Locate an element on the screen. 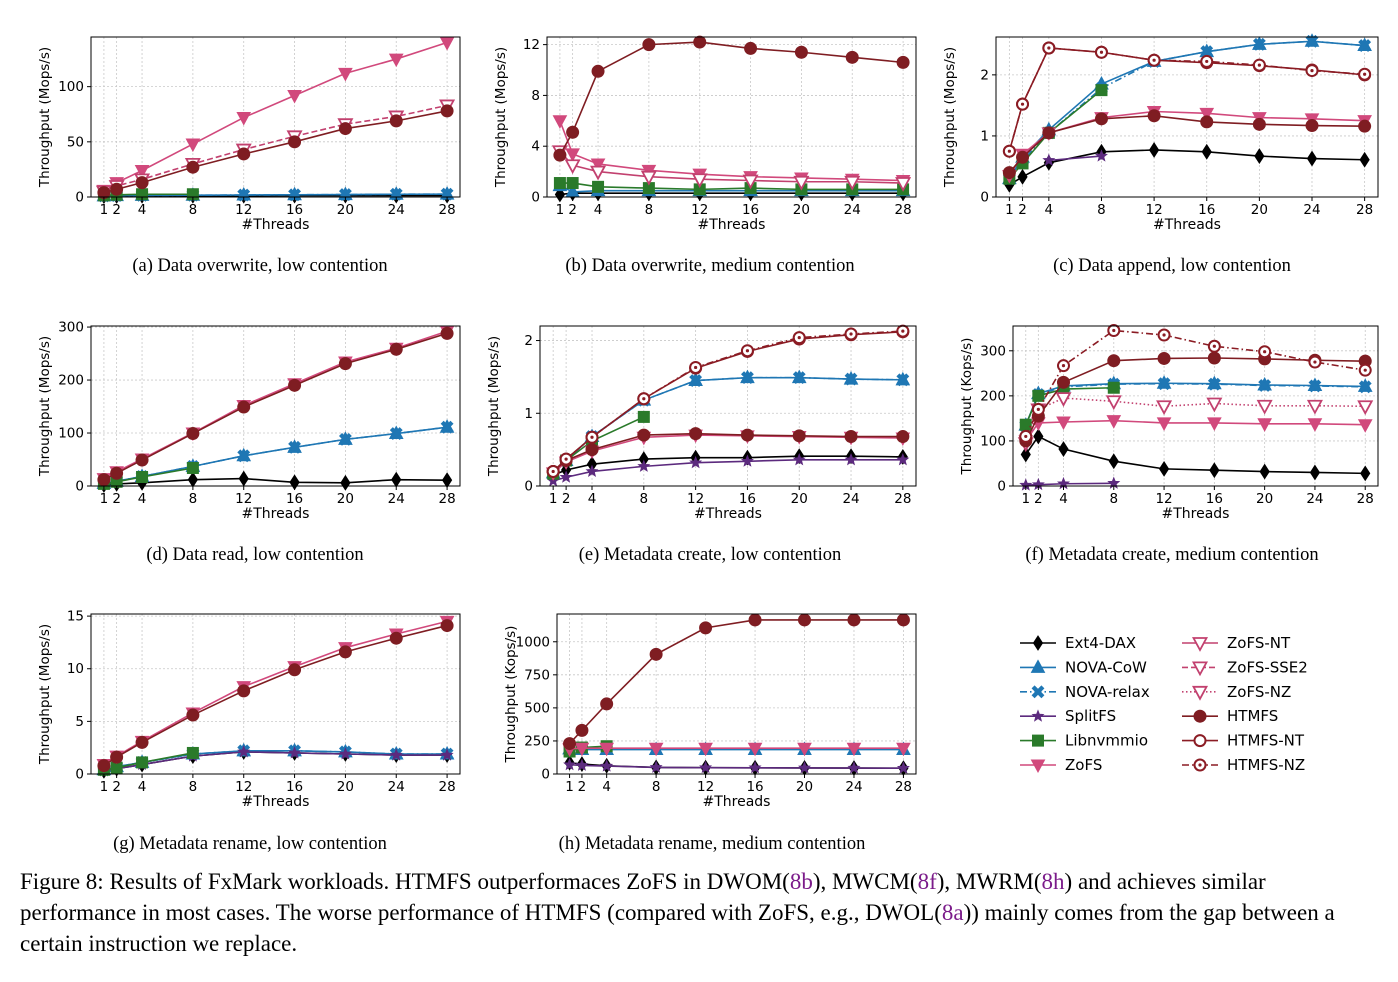  caption-ref: 8a is located at coordinates (952, 912).